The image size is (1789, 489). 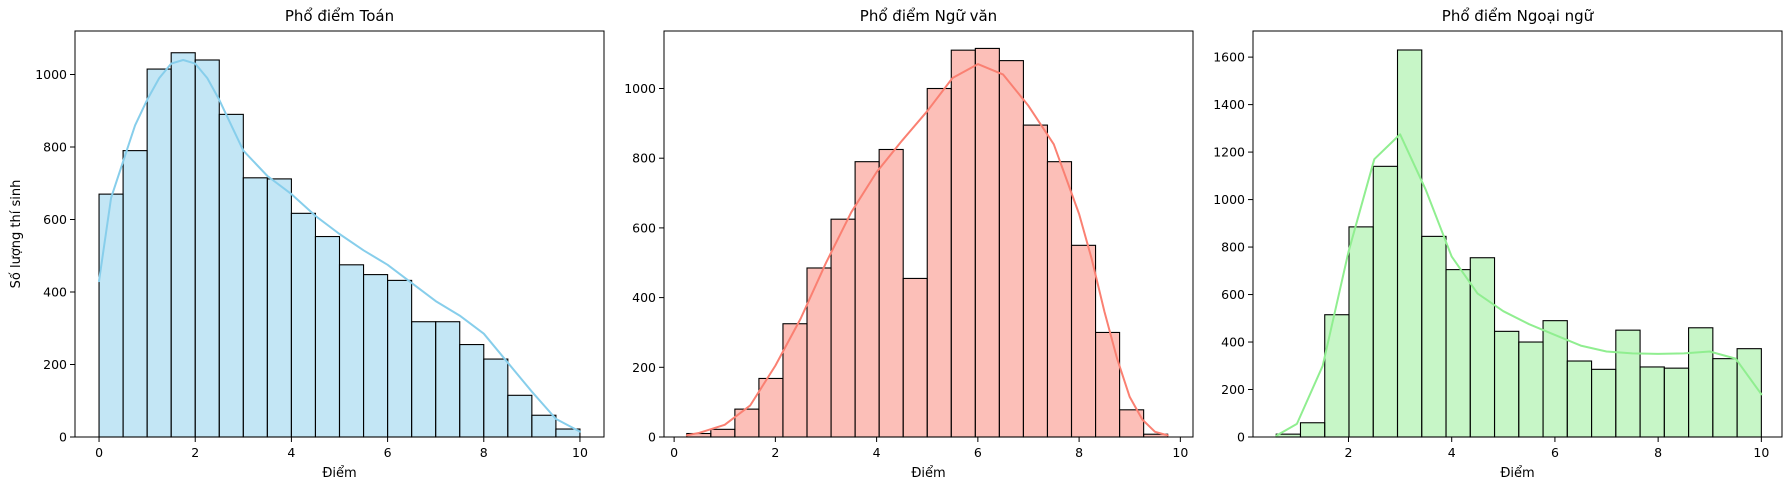 What do you see at coordinates (339, 16) in the screenshot?
I see `chart-title: Phổ điểm Toán` at bounding box center [339, 16].